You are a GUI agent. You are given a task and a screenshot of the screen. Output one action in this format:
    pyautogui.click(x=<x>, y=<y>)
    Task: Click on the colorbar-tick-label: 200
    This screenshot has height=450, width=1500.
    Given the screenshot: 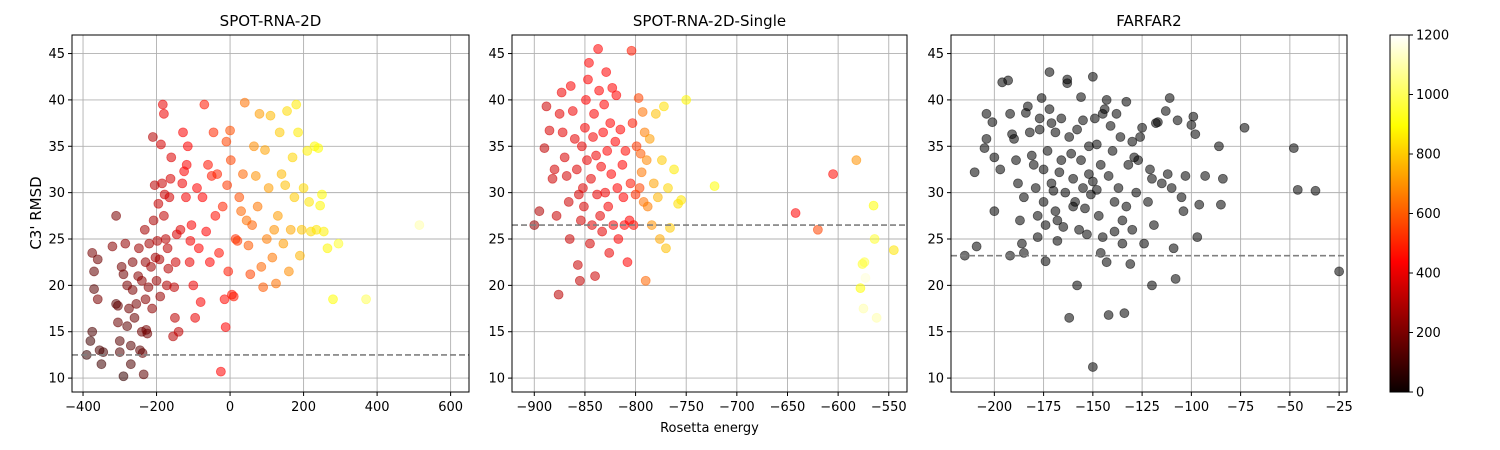 What is the action you would take?
    pyautogui.click(x=1428, y=333)
    